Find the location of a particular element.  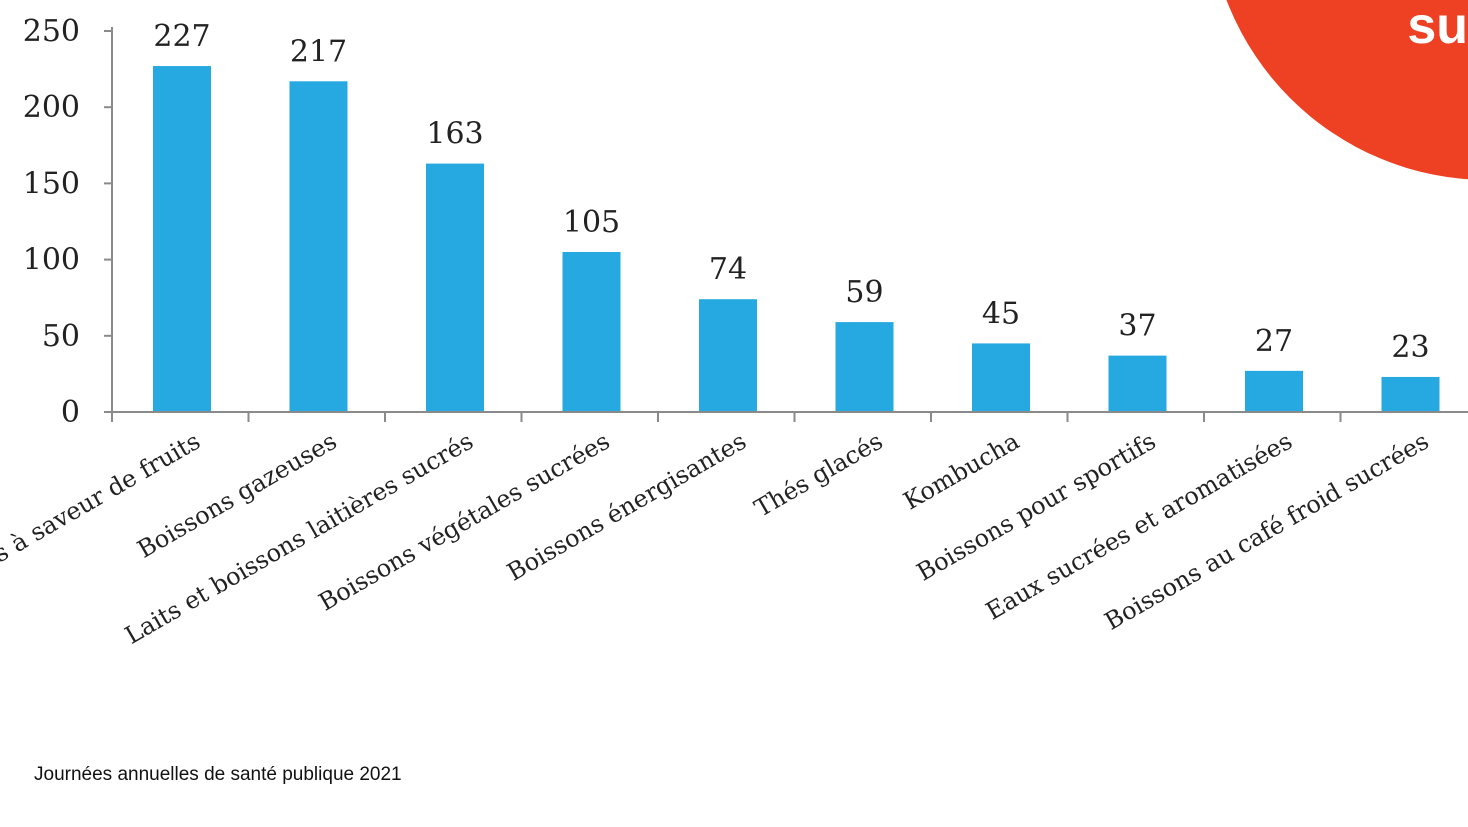

brand-text: su is located at coordinates (1437, 27).